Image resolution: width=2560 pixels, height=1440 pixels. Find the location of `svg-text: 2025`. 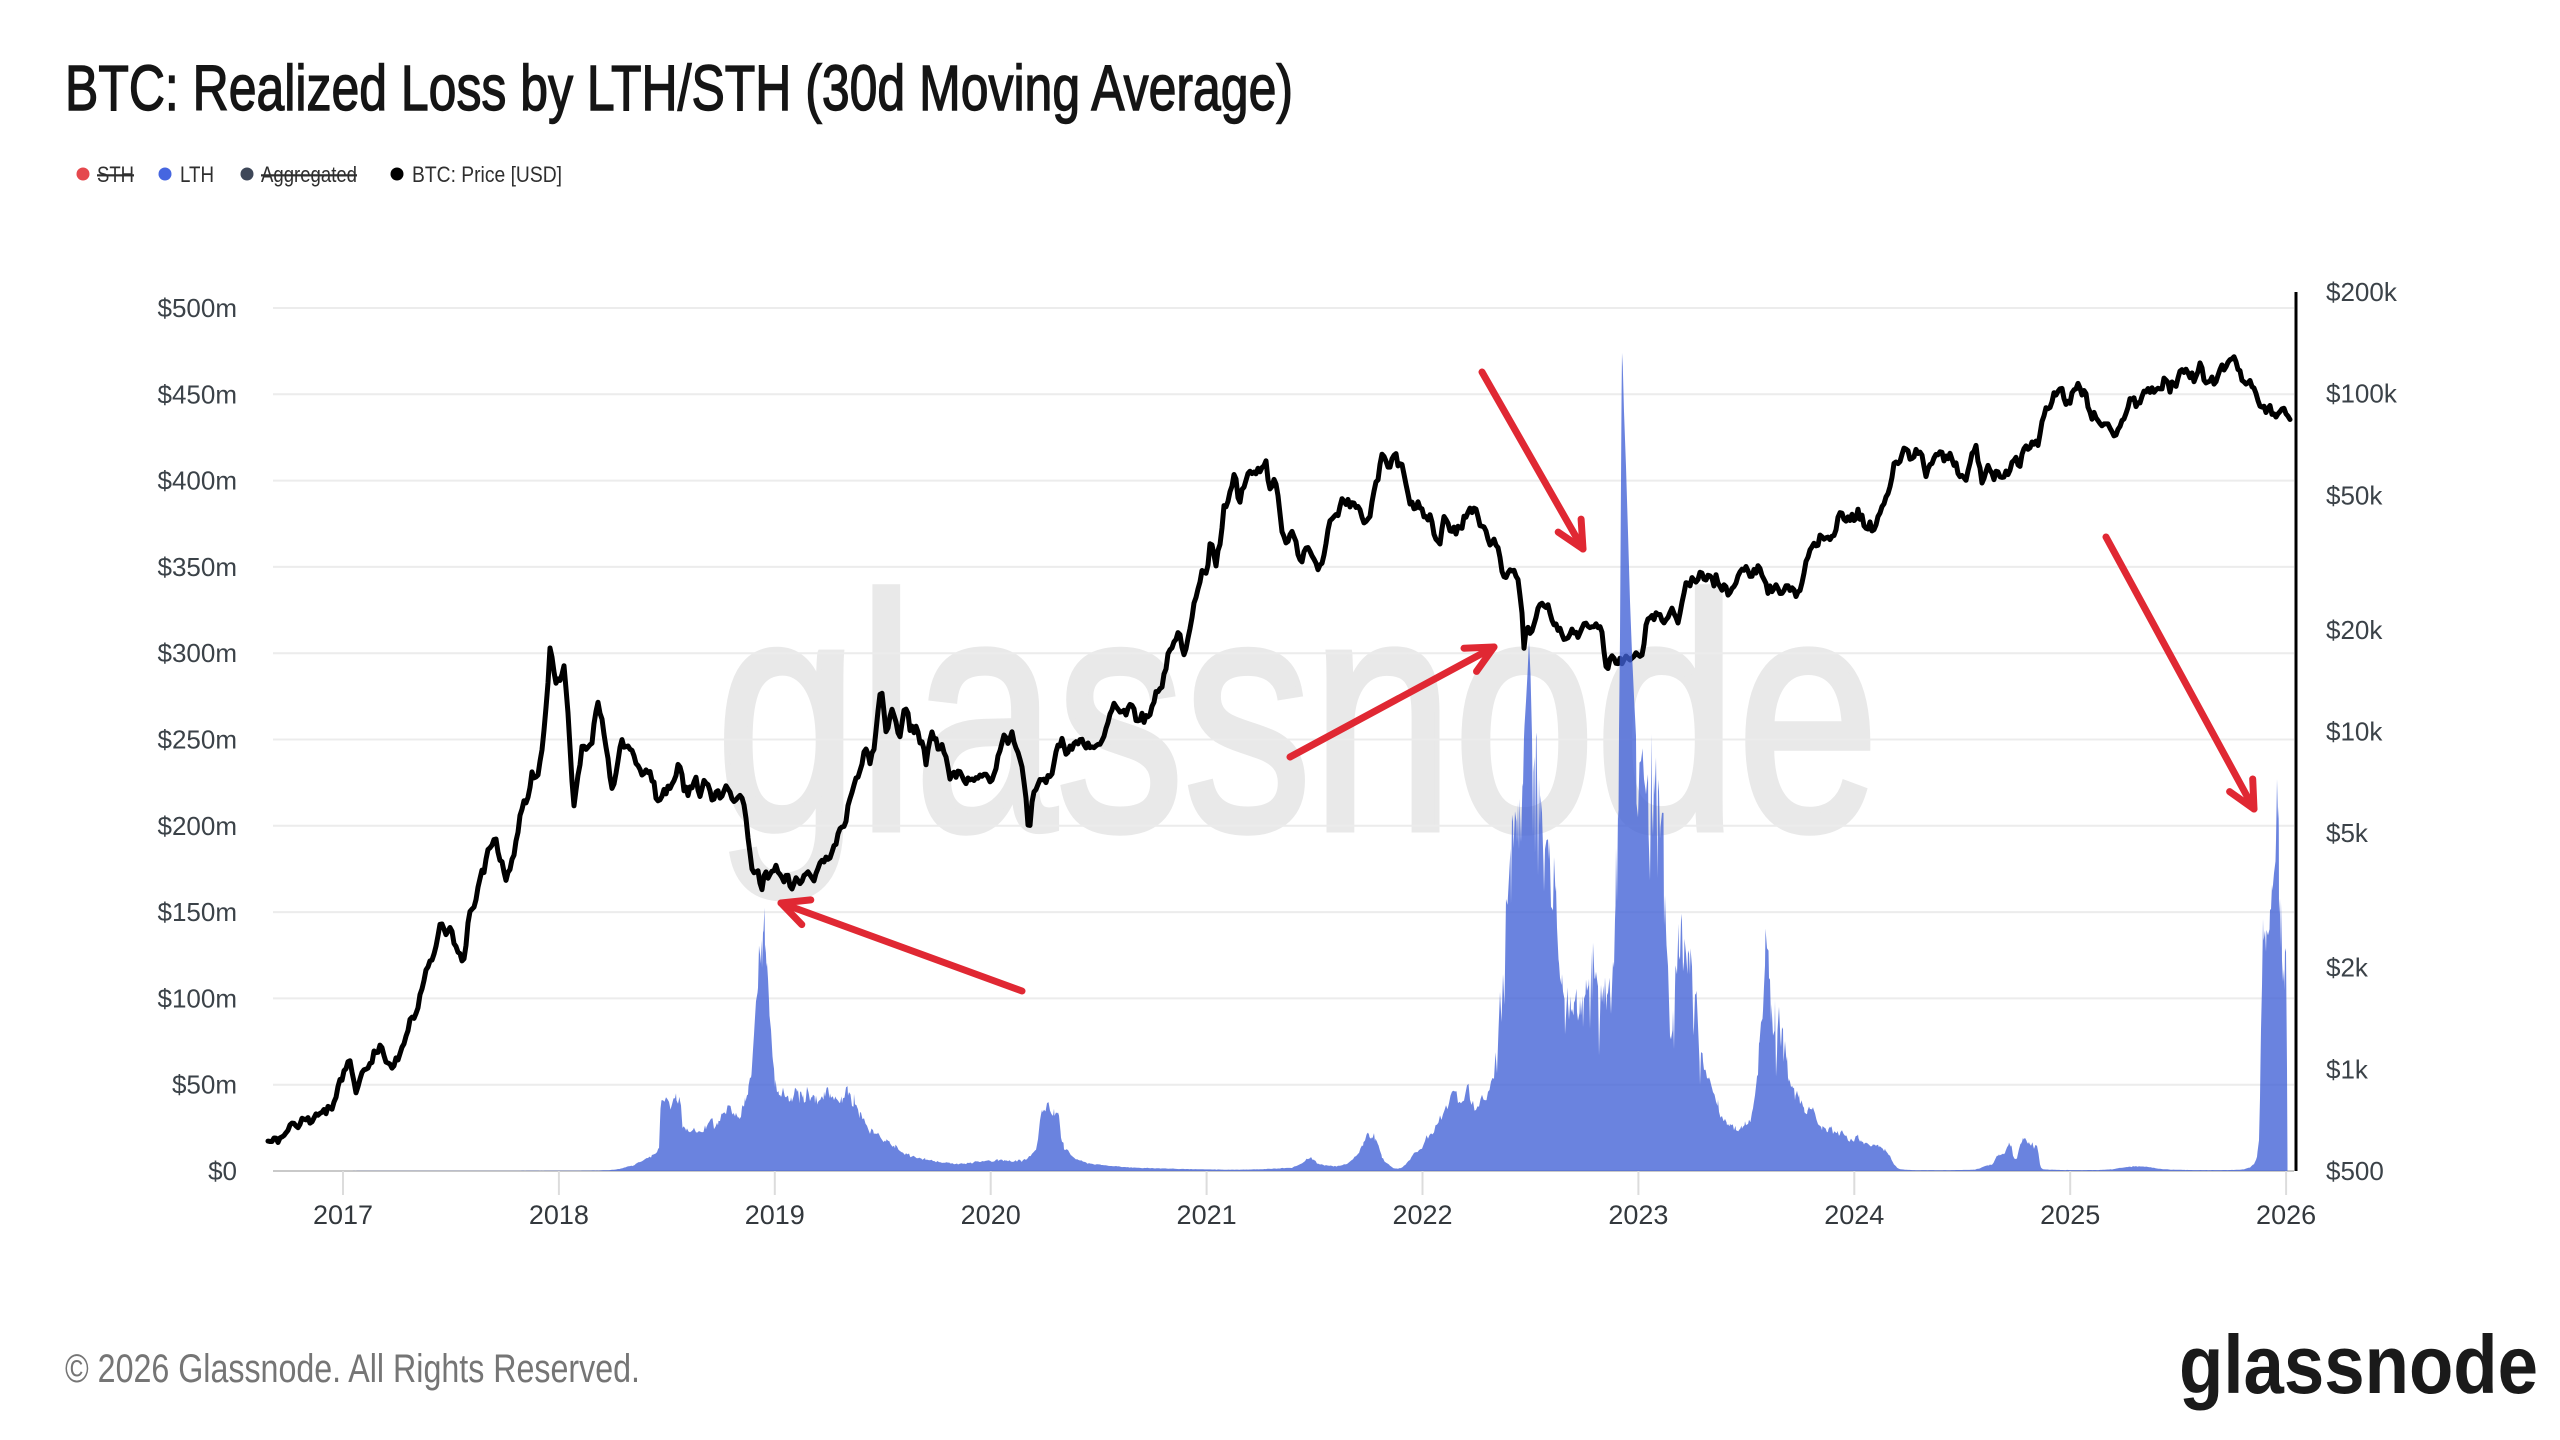

svg-text: 2025 is located at coordinates (2070, 1215).